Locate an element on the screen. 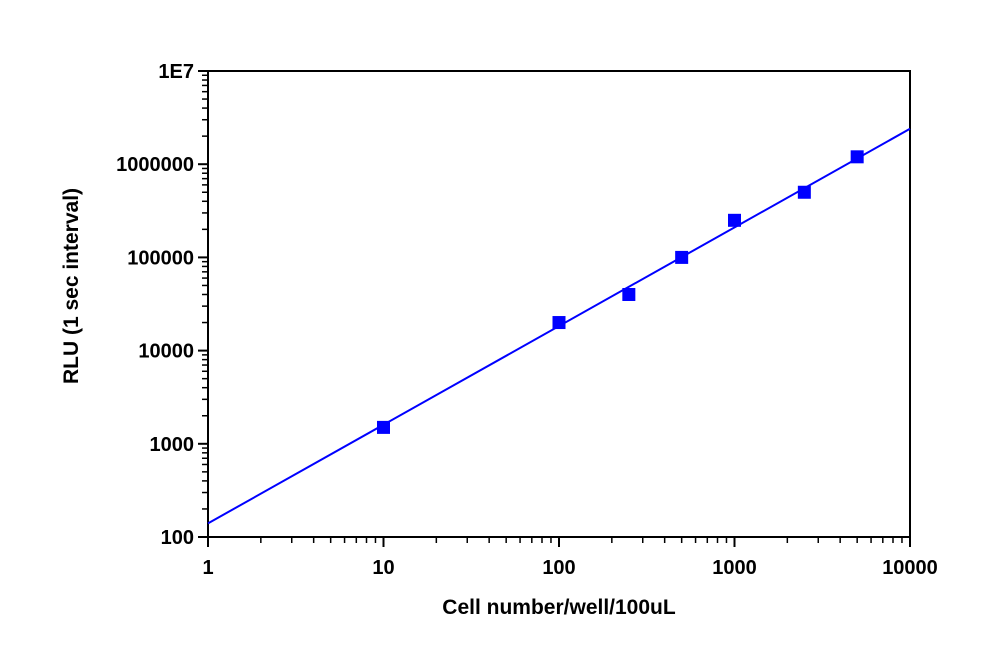  y-tick-label: 1000 is located at coordinates (172, 445).